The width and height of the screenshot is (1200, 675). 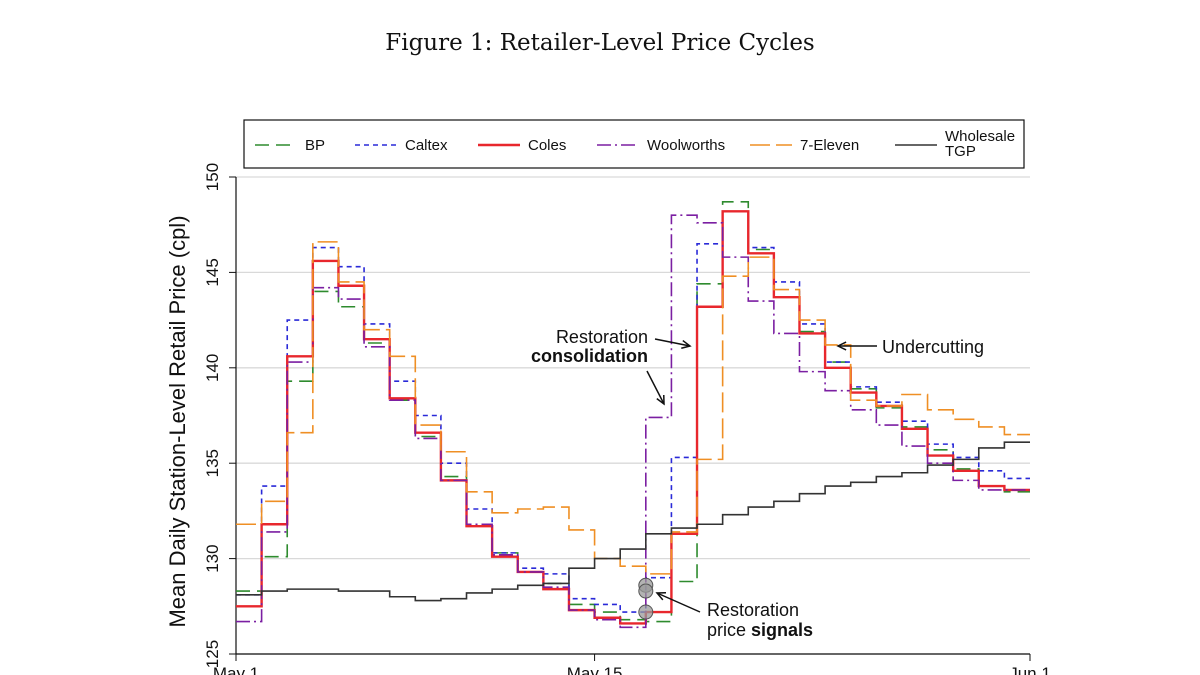 I want to click on legend-label-line1: Wholesale, so click(x=980, y=136).